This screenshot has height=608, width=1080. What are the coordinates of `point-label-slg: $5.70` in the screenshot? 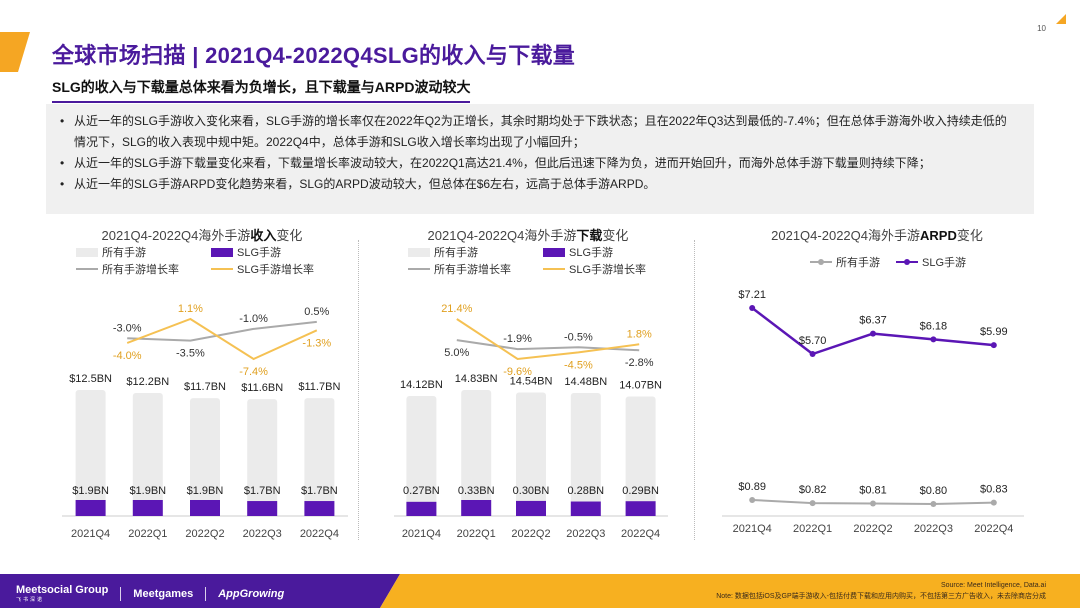 It's located at (813, 341).